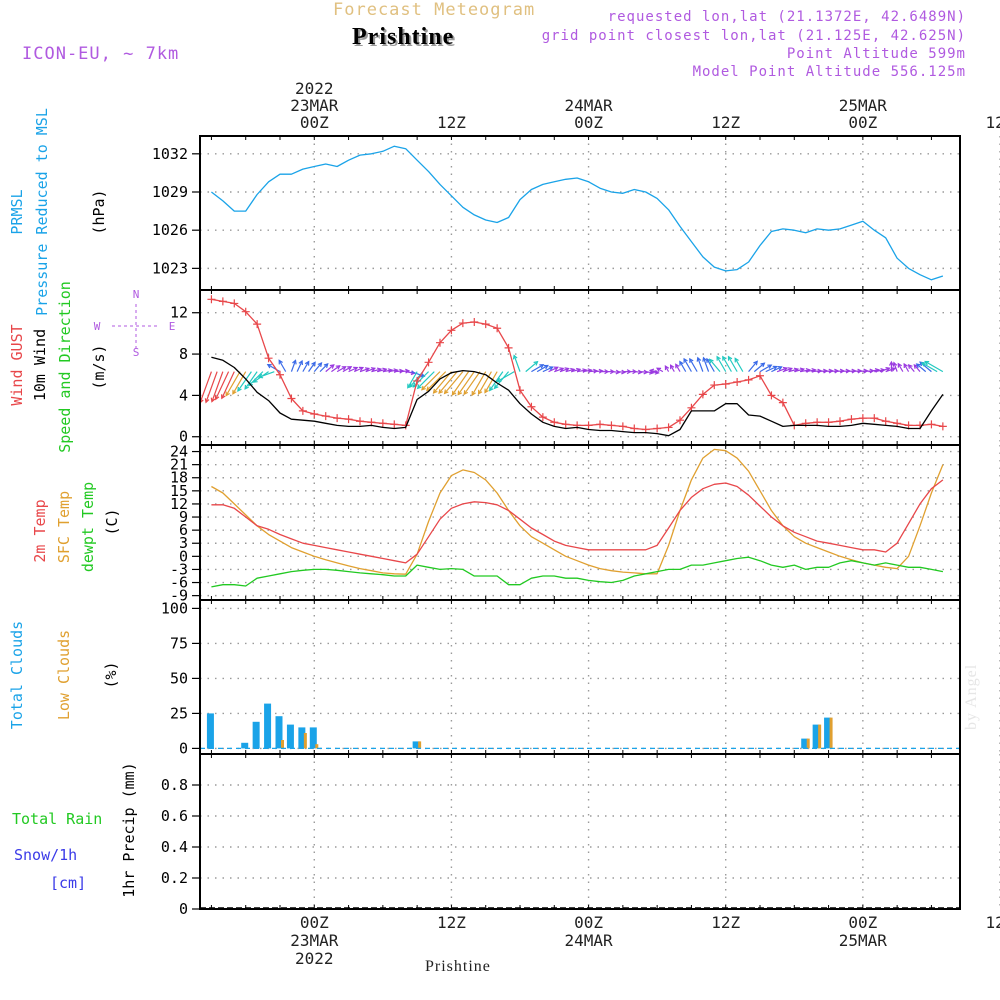  Describe the element at coordinates (136, 294) in the screenshot. I see `compass-north: N` at that location.